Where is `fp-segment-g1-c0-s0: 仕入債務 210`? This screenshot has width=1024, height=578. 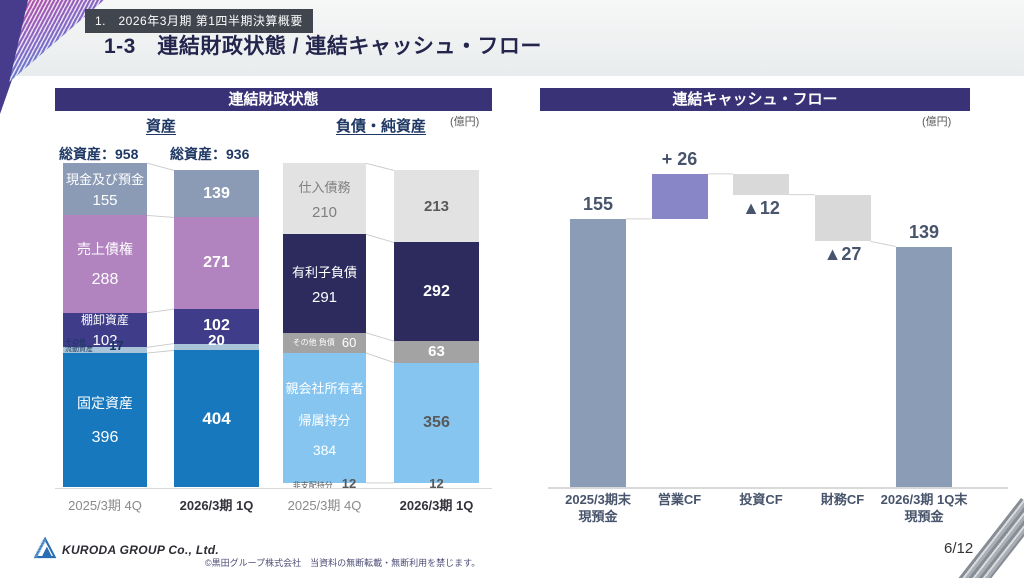
fp-segment-g1-c0-s0: 仕入債務 210 is located at coordinates (324, 199).